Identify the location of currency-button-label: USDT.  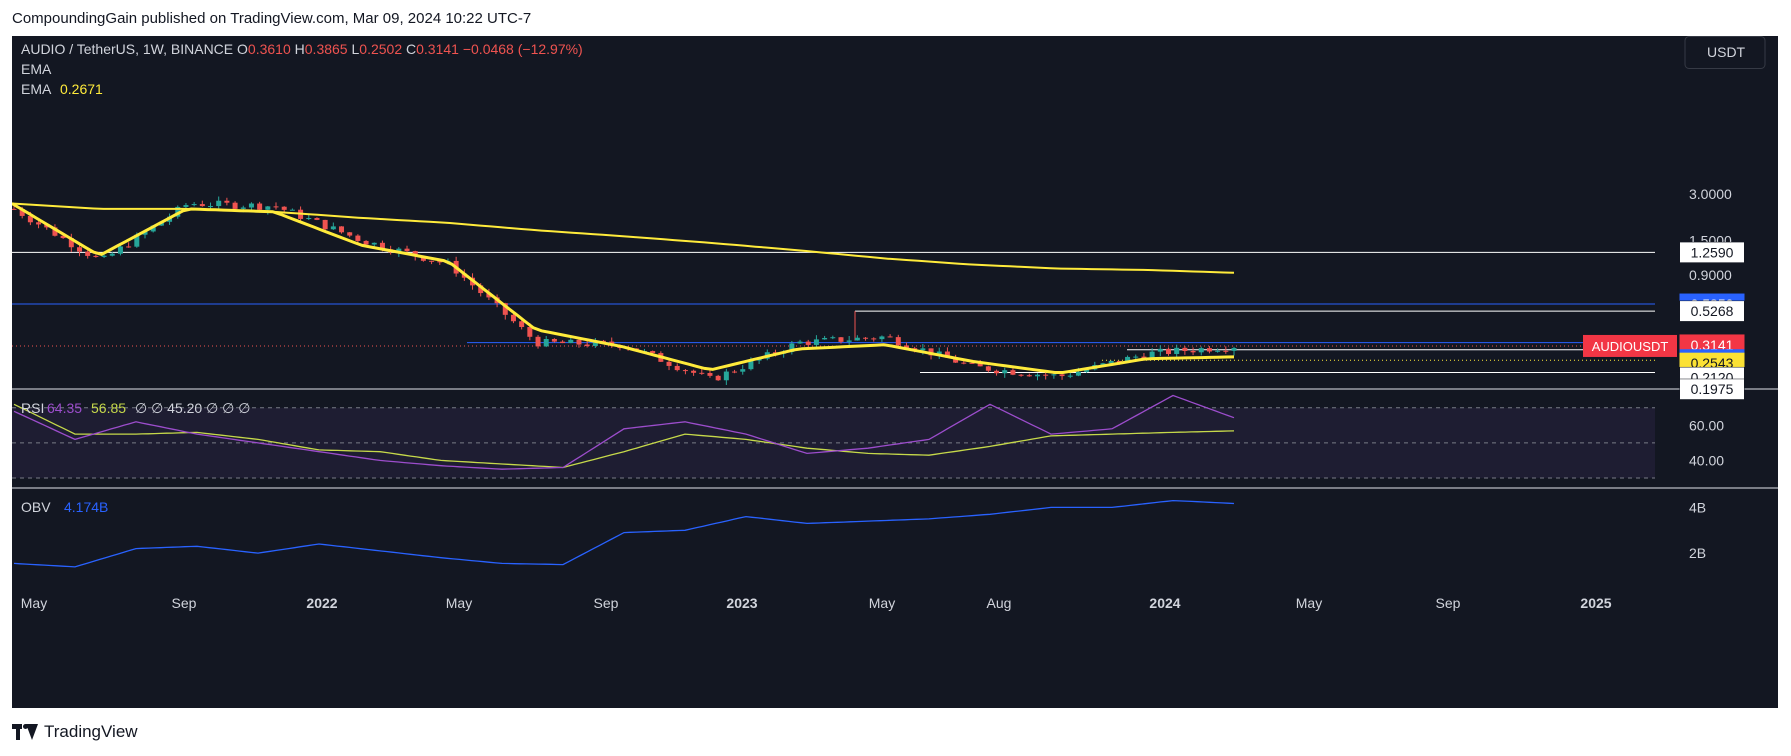
(1726, 52).